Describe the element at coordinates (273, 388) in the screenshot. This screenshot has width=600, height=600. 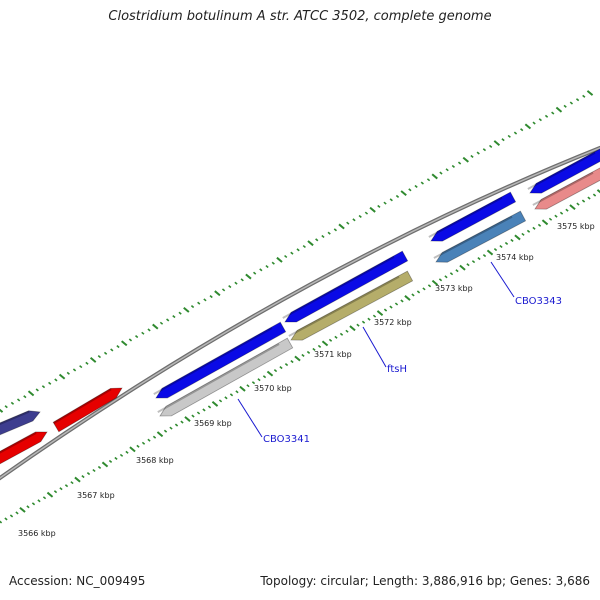
I see `tick-label: 3570 kbp` at that location.